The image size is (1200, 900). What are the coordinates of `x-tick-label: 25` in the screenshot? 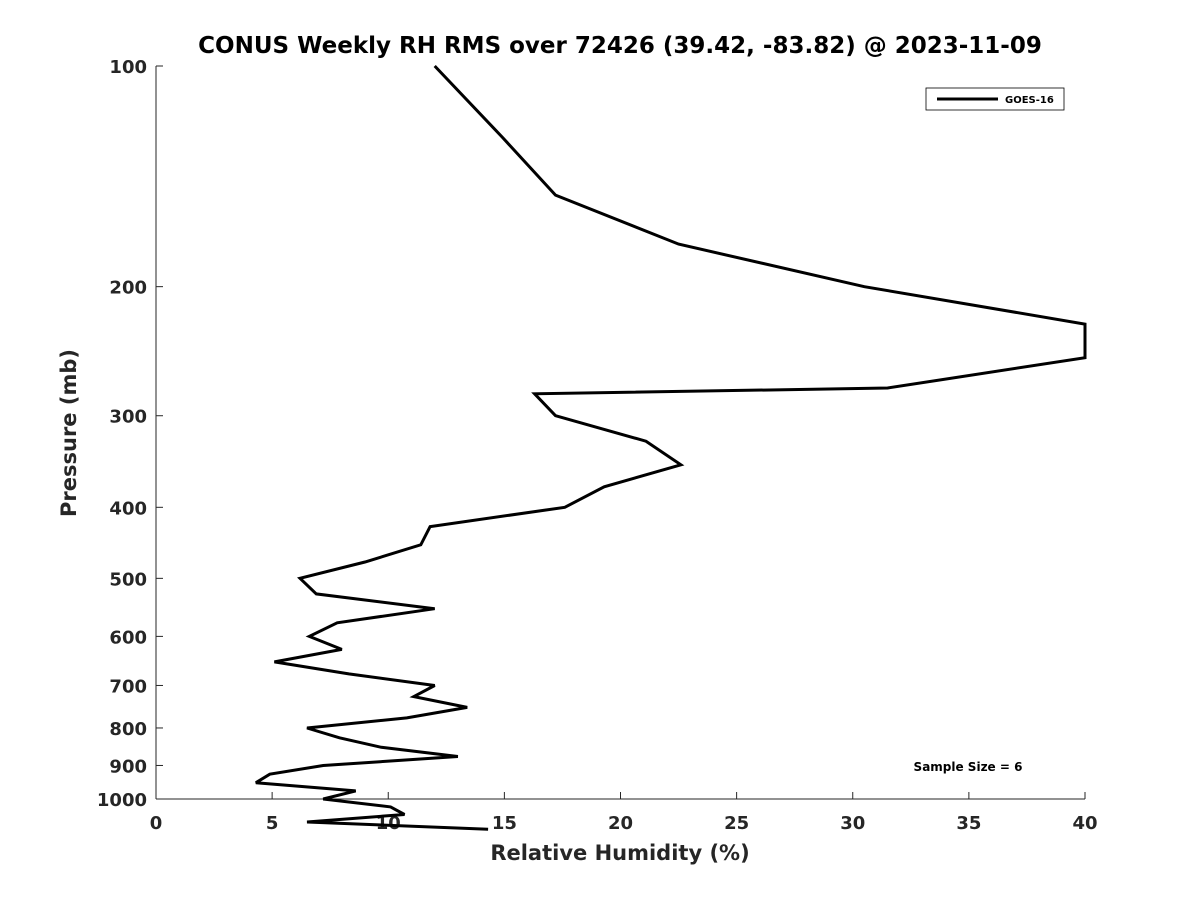 It's located at (736, 823).